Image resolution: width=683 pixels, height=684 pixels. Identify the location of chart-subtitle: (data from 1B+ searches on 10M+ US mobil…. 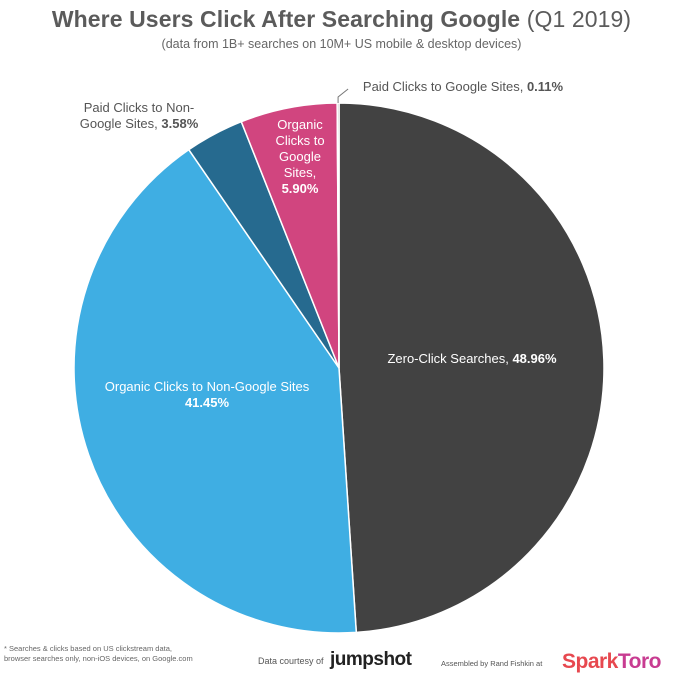
(341, 44).